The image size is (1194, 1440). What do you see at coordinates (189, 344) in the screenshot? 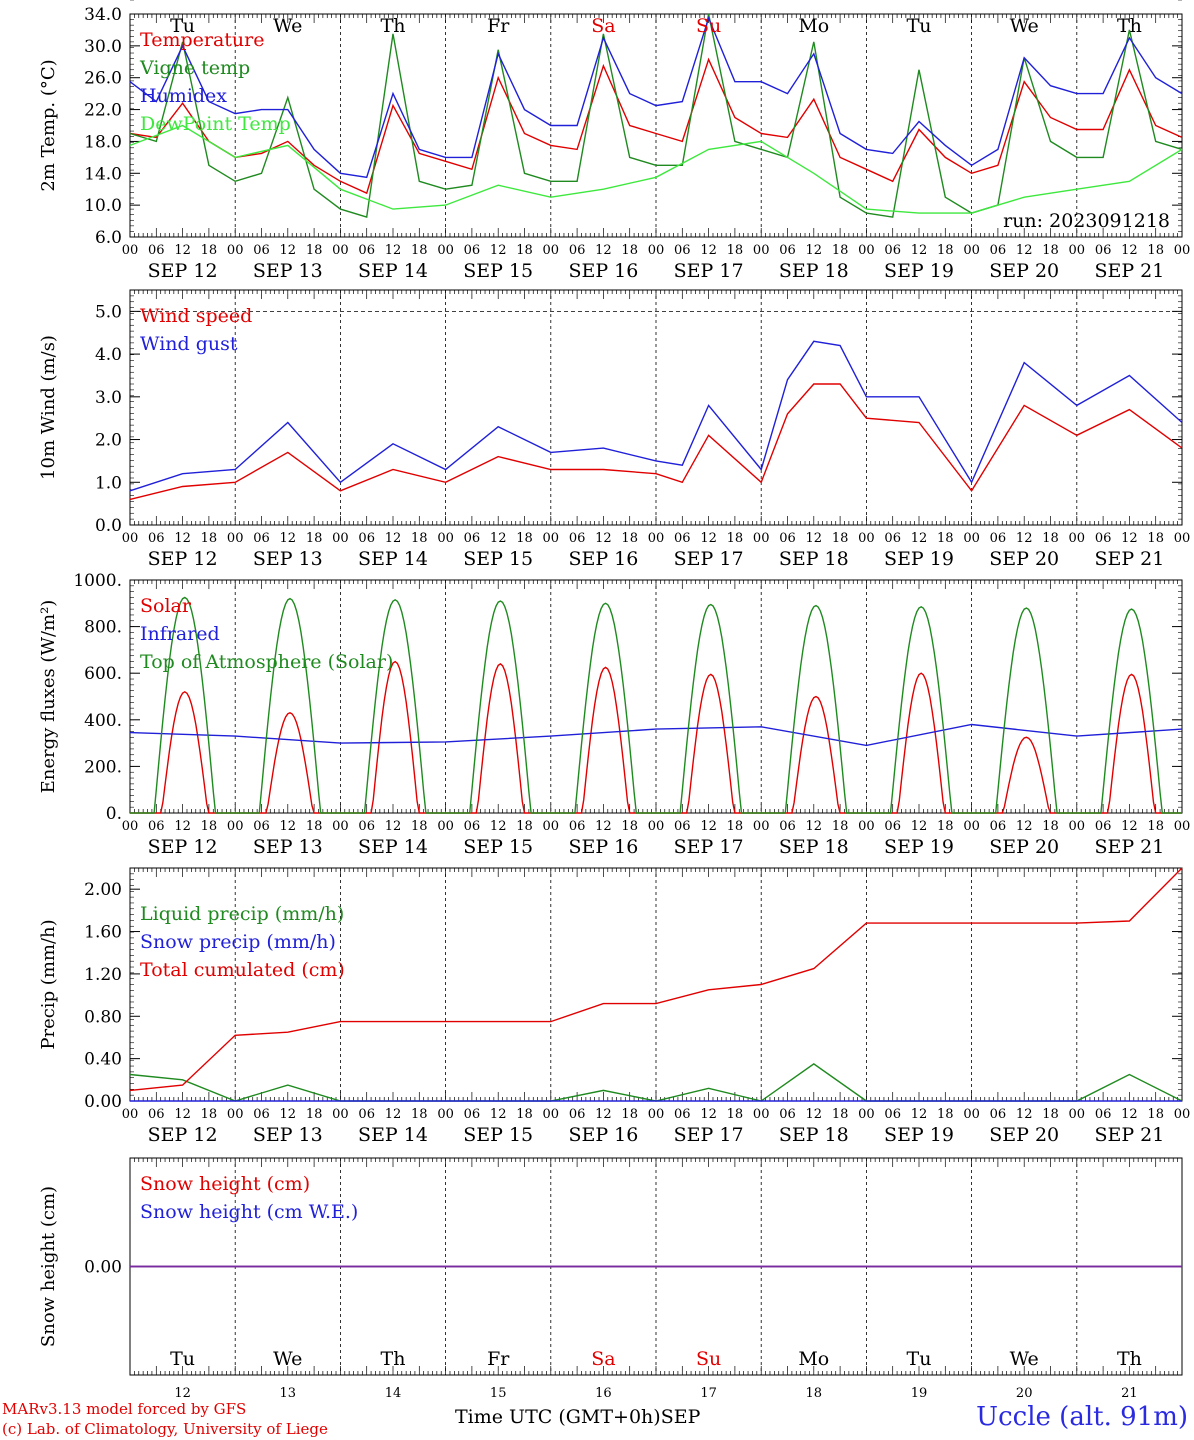
I see `legend-entry: Wind gust` at bounding box center [189, 344].